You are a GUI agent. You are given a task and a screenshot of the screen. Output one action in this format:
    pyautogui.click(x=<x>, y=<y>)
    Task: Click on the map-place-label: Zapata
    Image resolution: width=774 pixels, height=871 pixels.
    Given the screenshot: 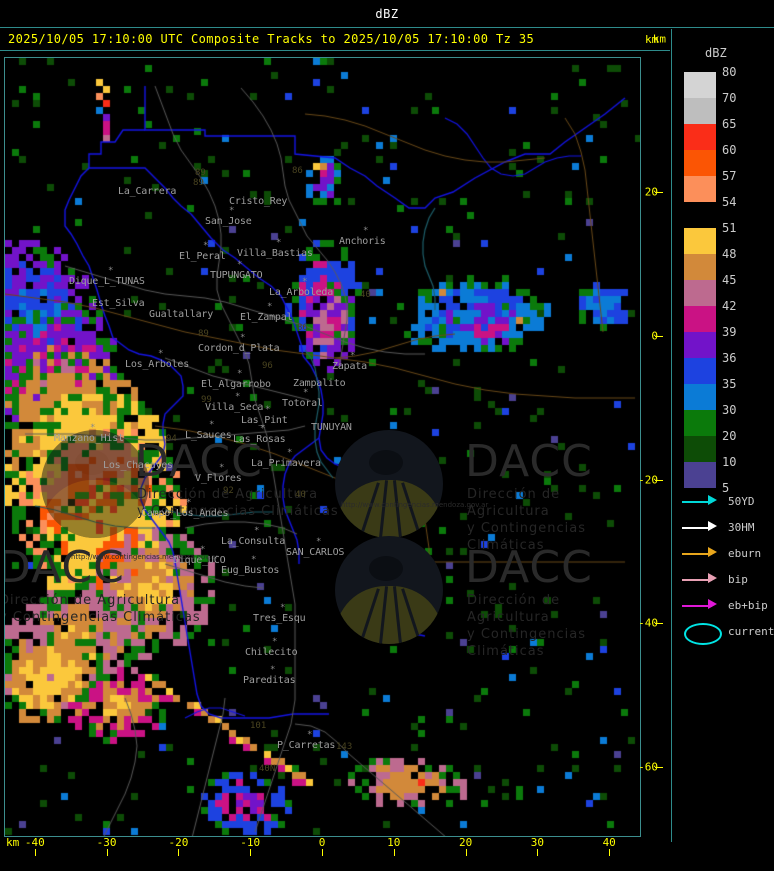 What is the action you would take?
    pyautogui.click(x=349, y=366)
    